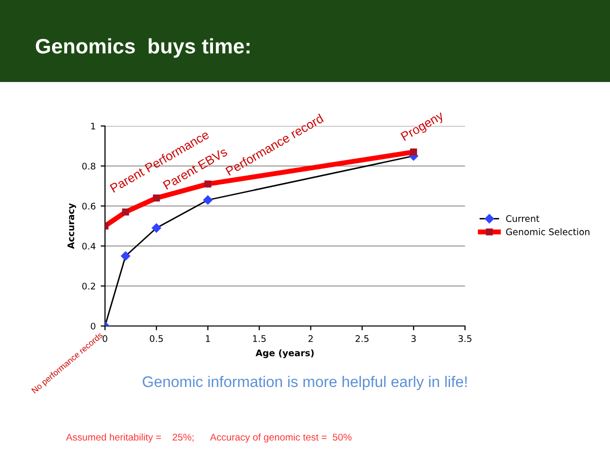 The height and width of the screenshot is (461, 610). What do you see at coordinates (89, 166) in the screenshot?
I see `y-tick-label: 0.8` at bounding box center [89, 166].